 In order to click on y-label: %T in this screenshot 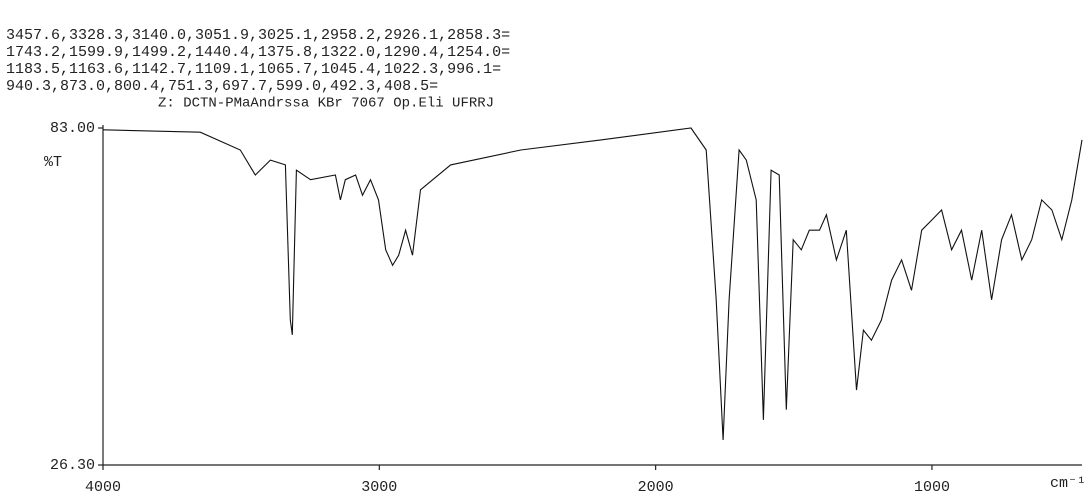, I will do `click(53, 162)`.